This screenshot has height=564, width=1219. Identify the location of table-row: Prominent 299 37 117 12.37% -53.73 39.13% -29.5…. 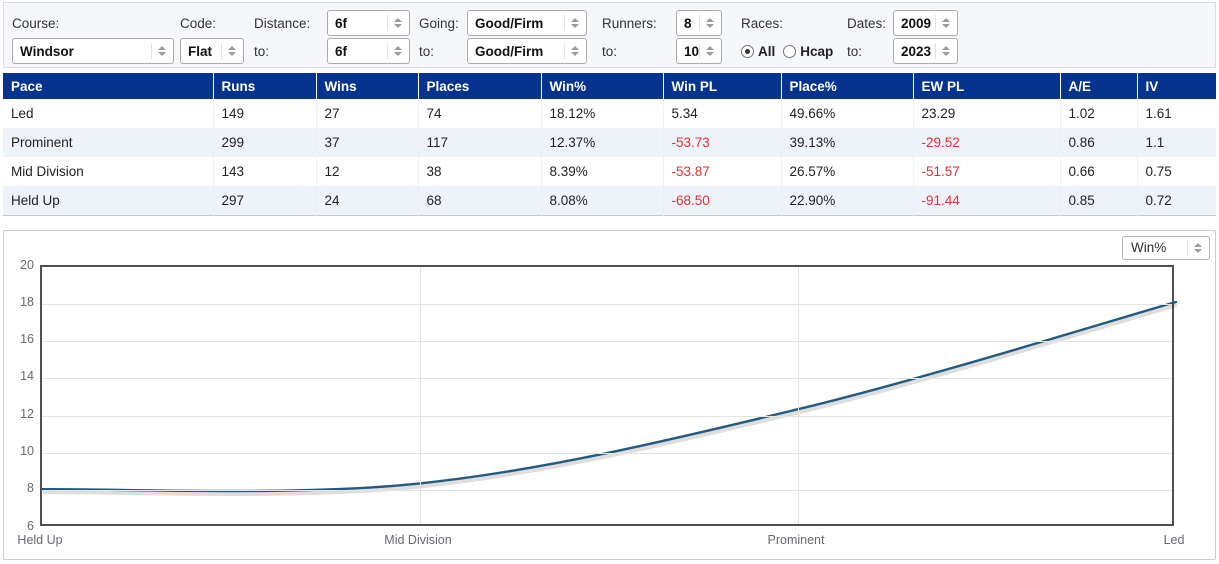
(609, 142).